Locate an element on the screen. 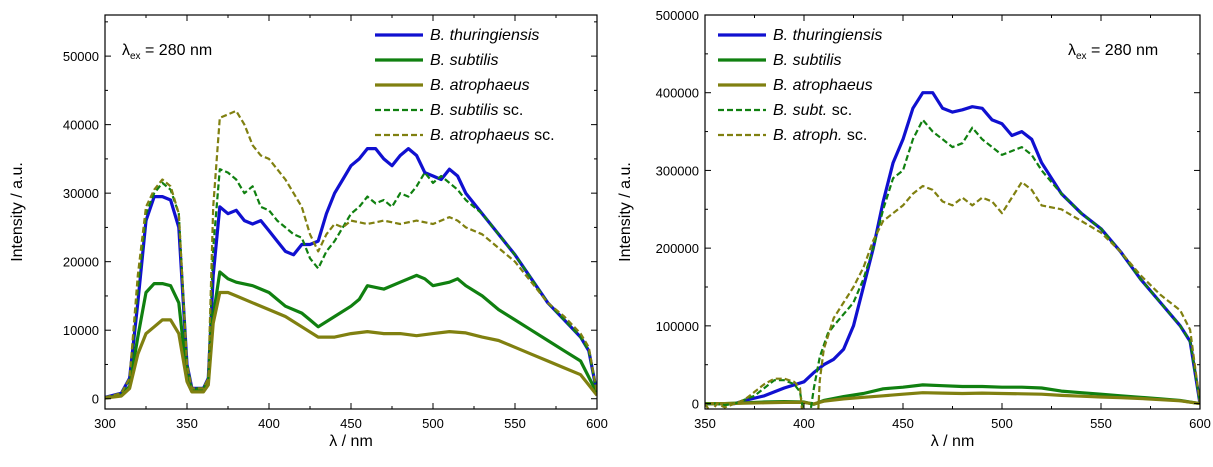  y-tick-label: 300000 is located at coordinates (677, 170).